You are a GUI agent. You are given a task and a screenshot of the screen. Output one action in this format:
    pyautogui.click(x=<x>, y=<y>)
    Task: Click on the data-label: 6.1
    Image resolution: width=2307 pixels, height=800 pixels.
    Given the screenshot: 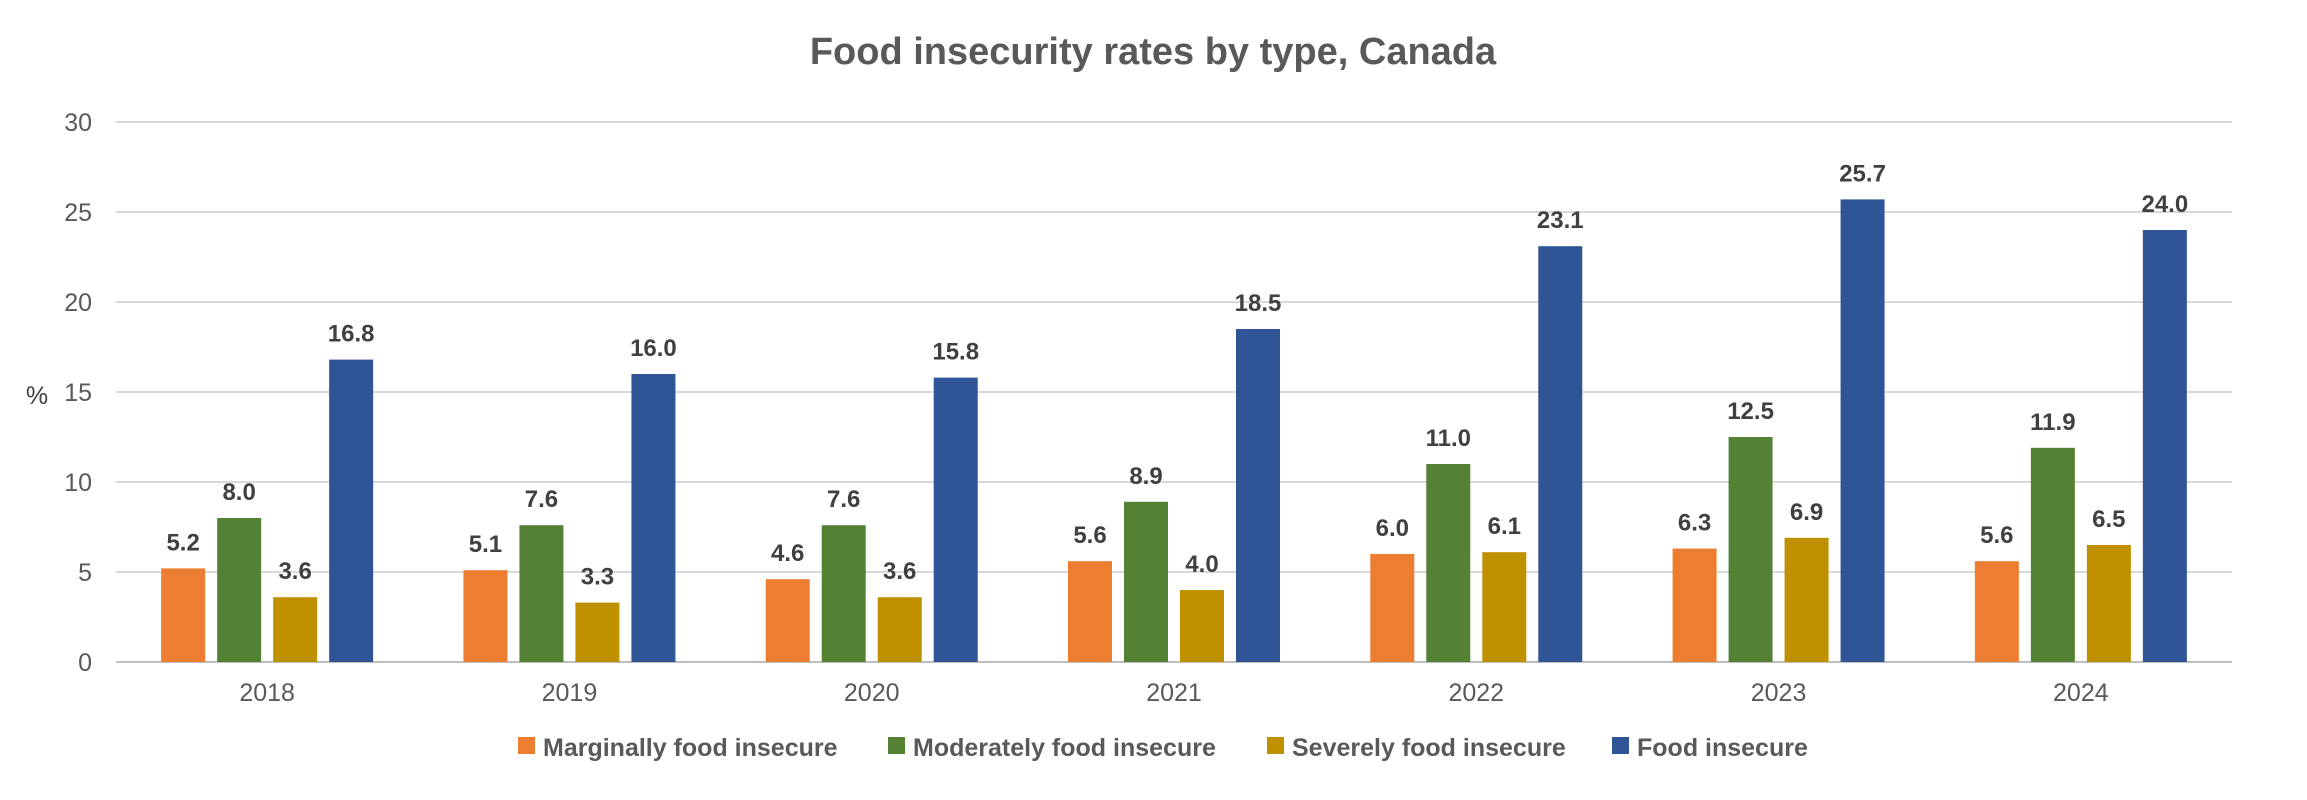 What is the action you would take?
    pyautogui.click(x=1504, y=526)
    